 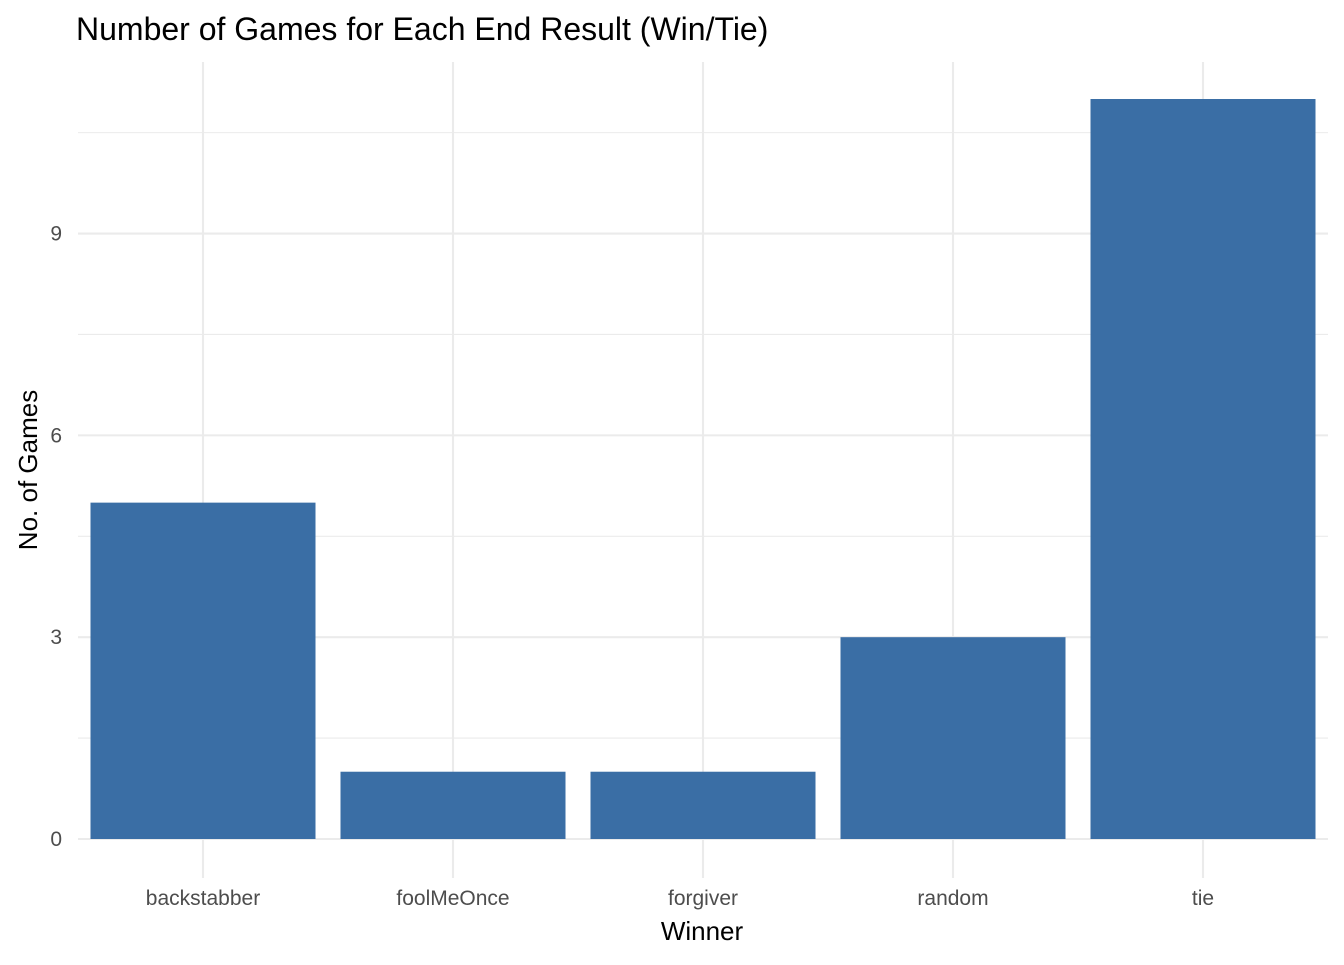 What do you see at coordinates (952, 898) in the screenshot?
I see `x-tick-label: random` at bounding box center [952, 898].